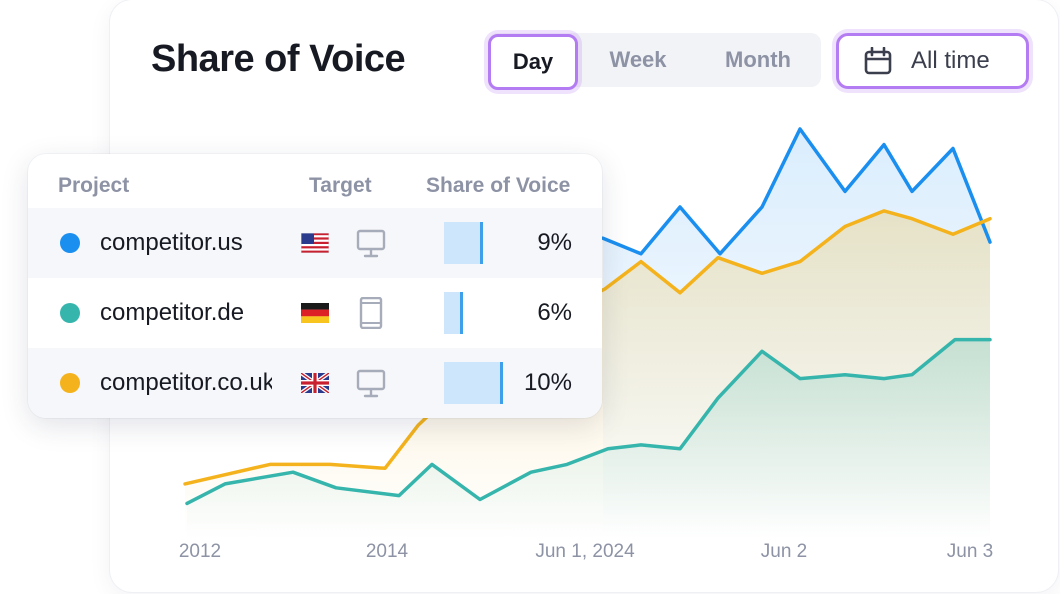 The width and height of the screenshot is (1060, 594). I want to click on x-tick-label: Jun 2, so click(784, 551).